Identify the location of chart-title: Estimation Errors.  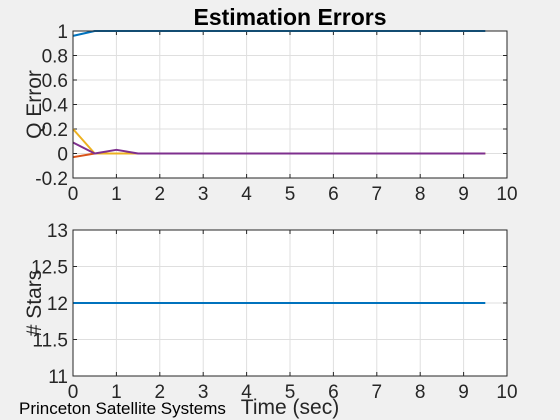
(290, 17).